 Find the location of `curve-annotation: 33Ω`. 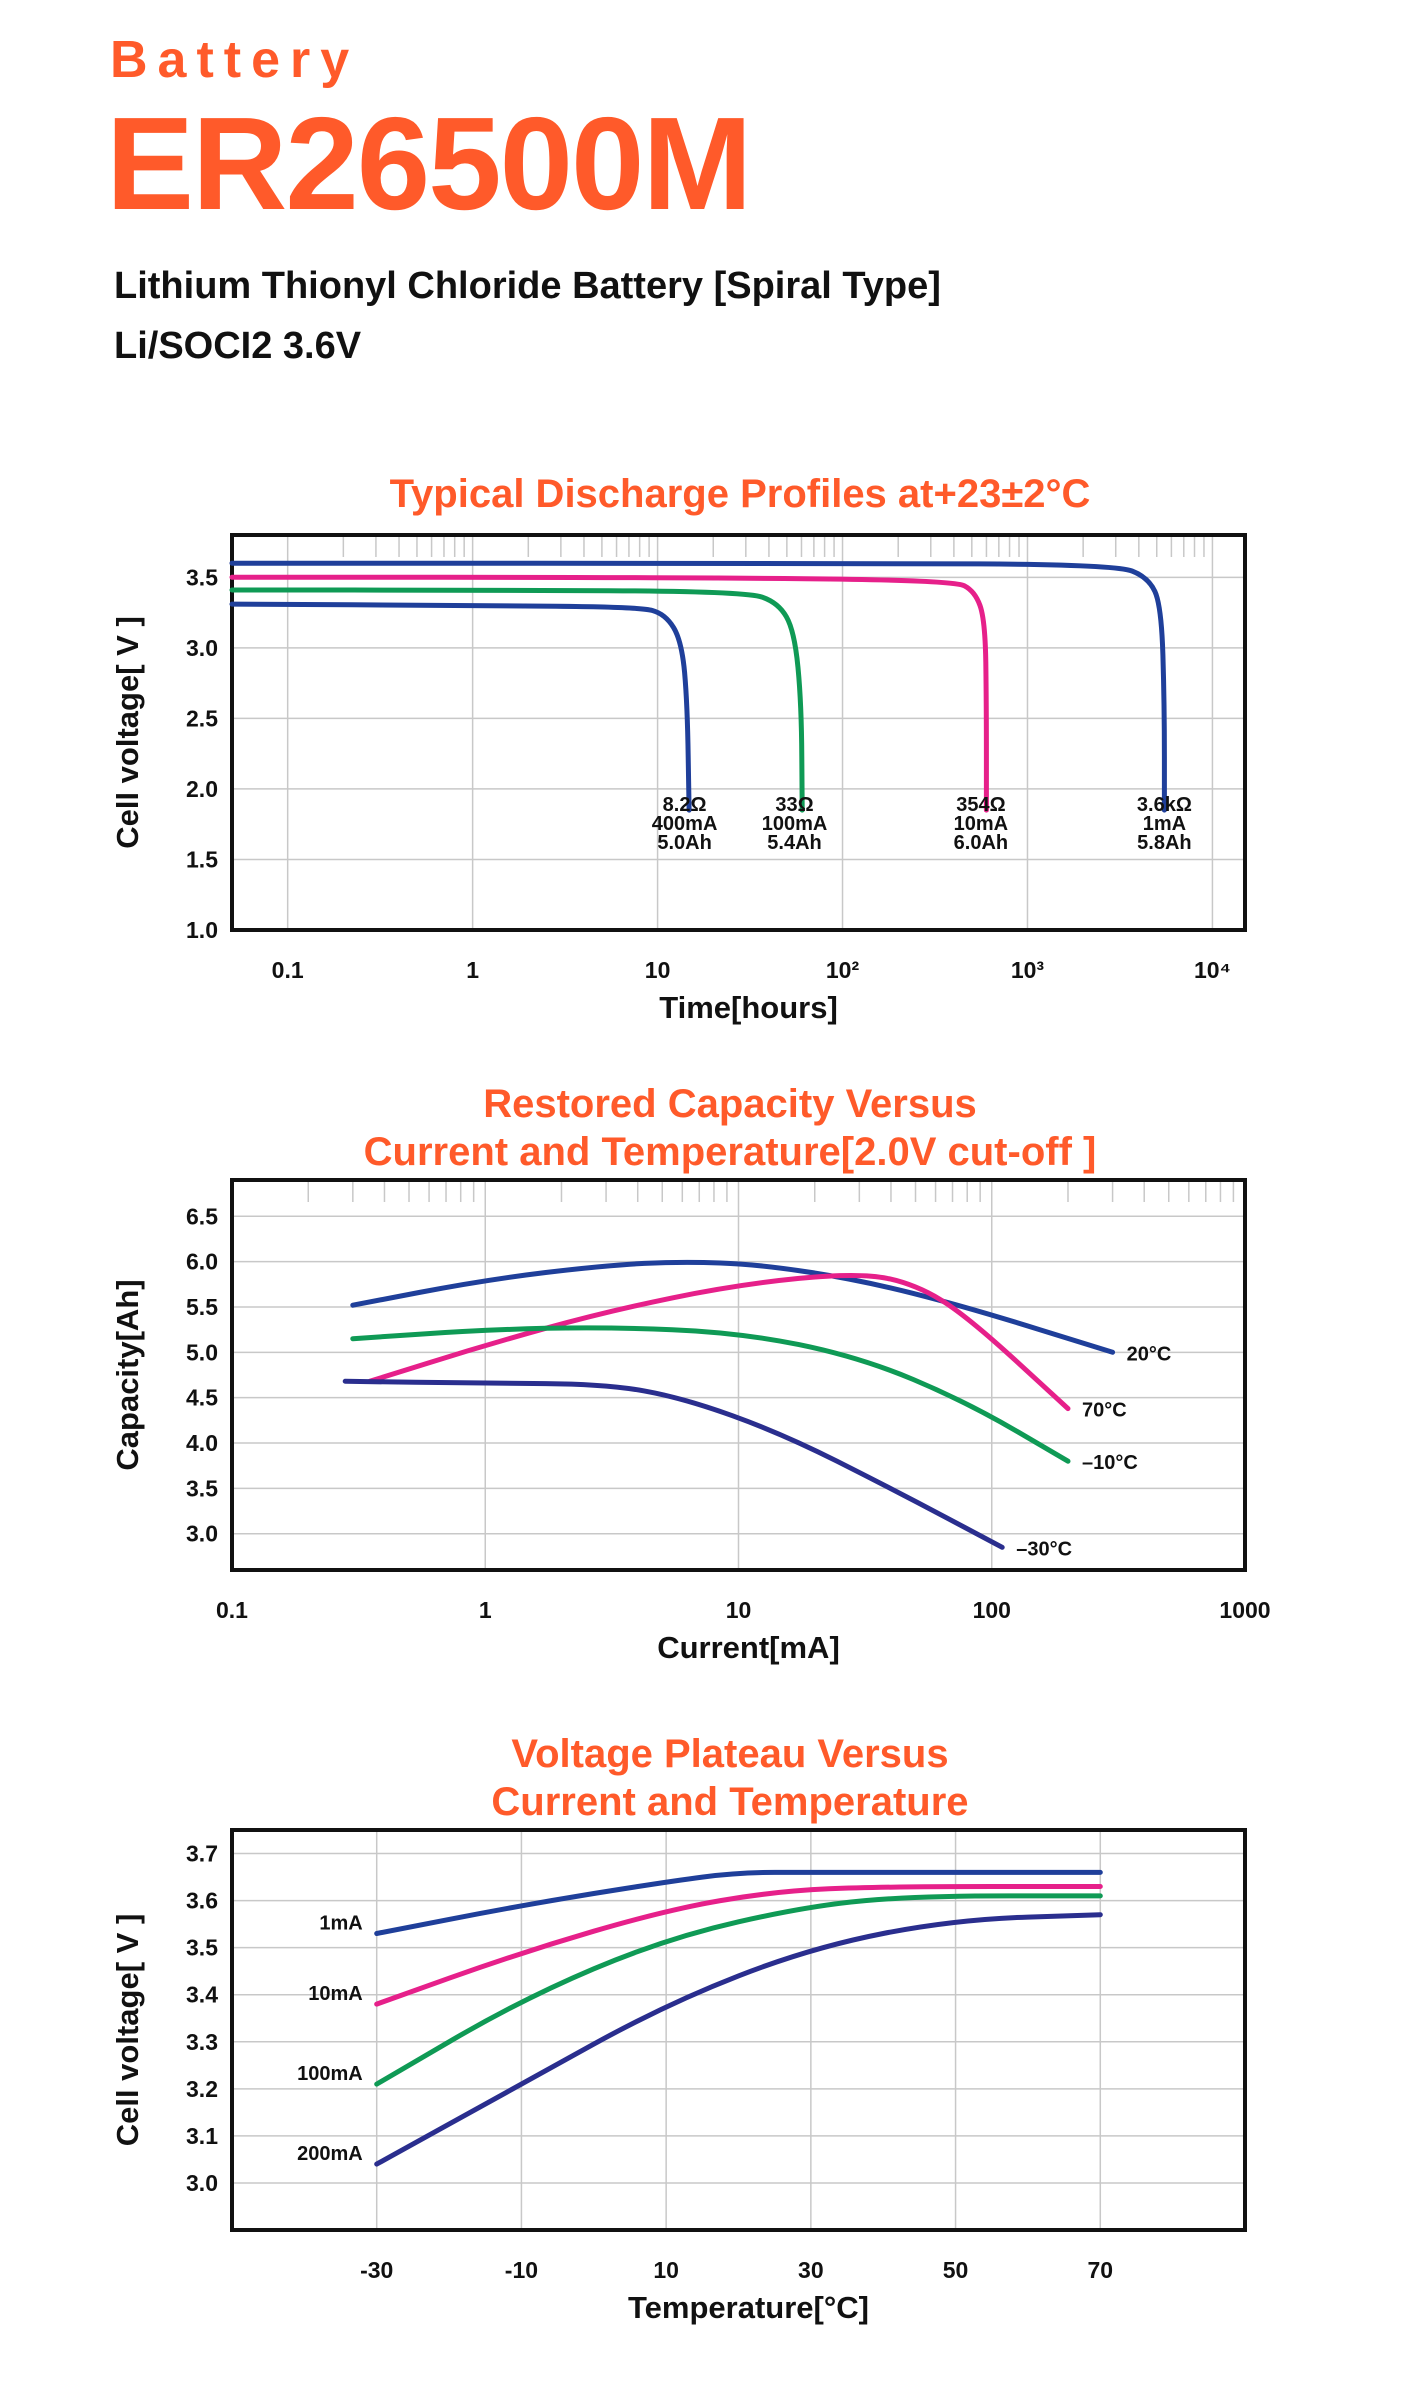

curve-annotation: 33Ω is located at coordinates (794, 805).